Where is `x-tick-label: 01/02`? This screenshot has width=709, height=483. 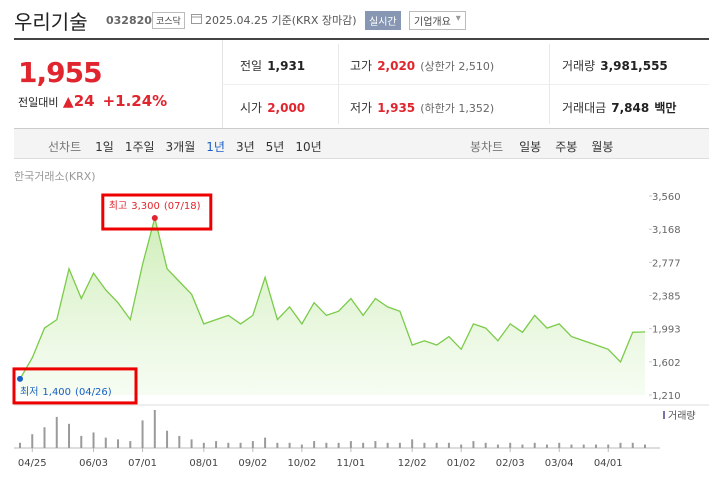 x-tick-label: 01/02 is located at coordinates (461, 463).